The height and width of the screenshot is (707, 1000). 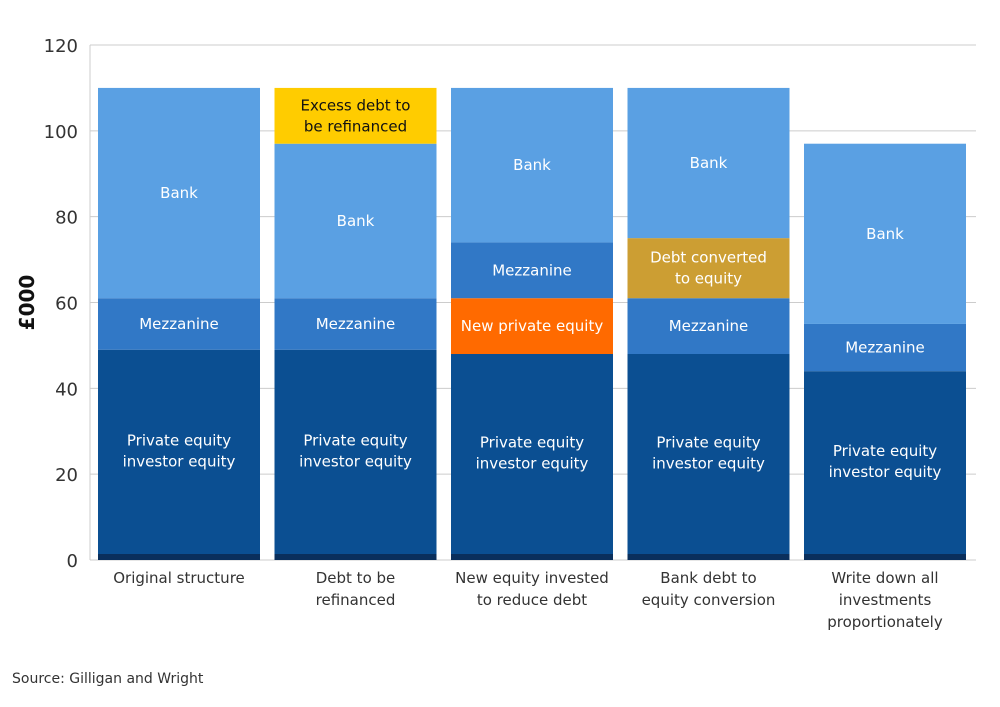 What do you see at coordinates (66, 389) in the screenshot?
I see `y-tick-label: 40` at bounding box center [66, 389].